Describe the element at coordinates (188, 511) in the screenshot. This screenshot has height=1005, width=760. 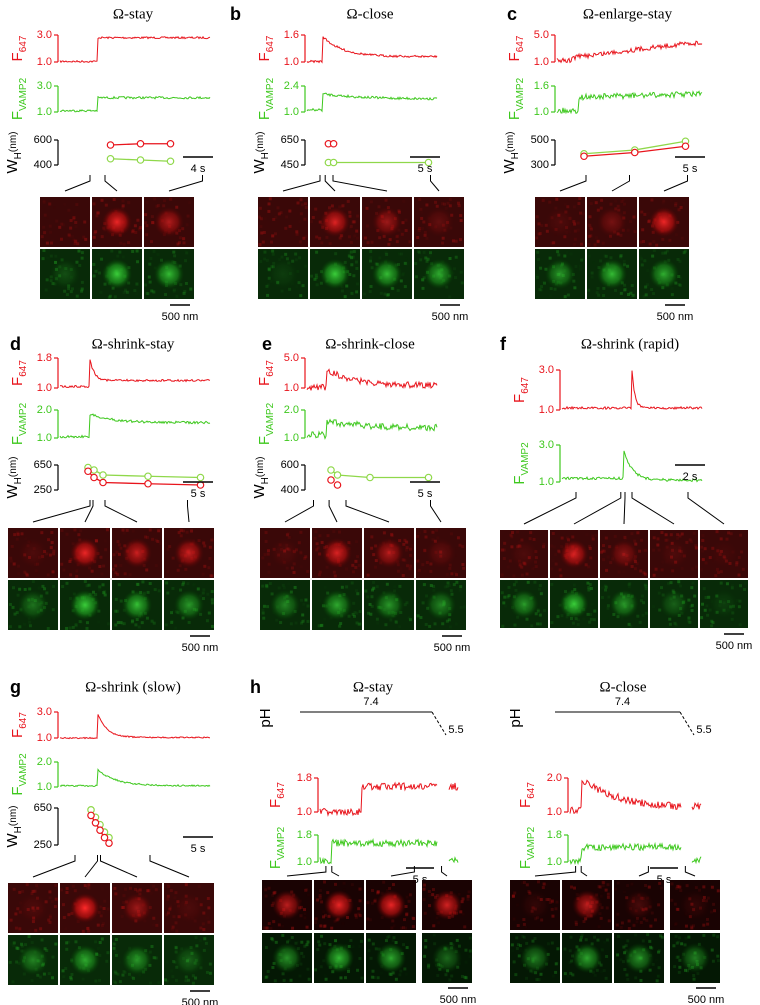
I see `connector` at that location.